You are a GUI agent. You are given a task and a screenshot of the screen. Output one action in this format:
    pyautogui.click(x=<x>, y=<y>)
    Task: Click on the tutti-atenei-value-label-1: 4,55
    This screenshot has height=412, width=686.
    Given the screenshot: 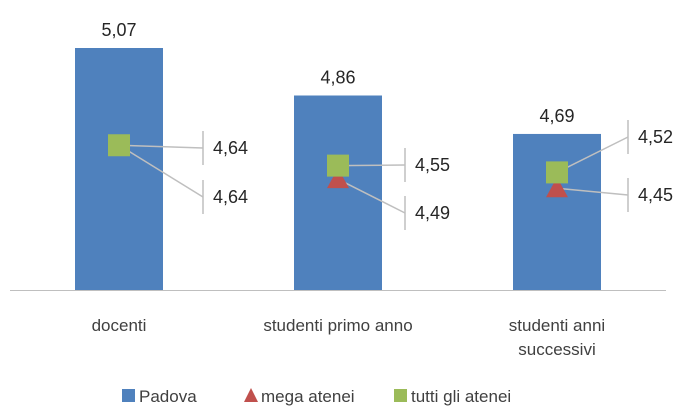 What is the action you would take?
    pyautogui.click(x=432, y=165)
    